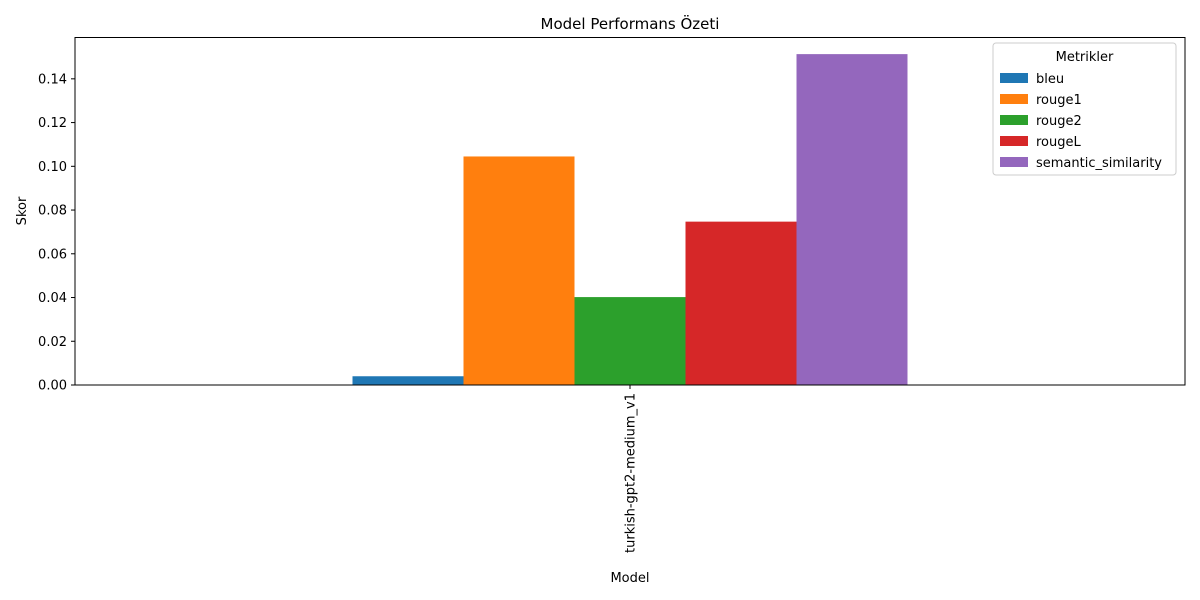  What do you see at coordinates (408, 380) in the screenshot?
I see `bar-bleu` at bounding box center [408, 380].